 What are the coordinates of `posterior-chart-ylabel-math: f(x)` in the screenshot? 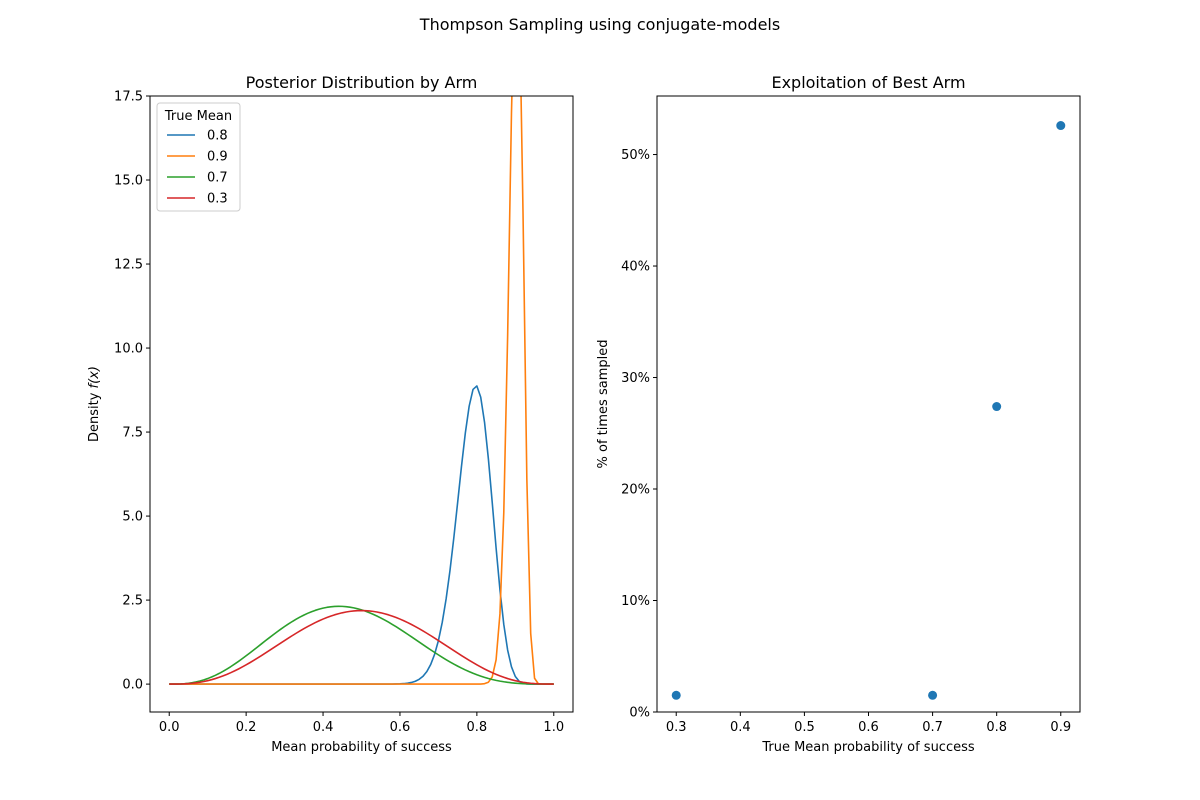 It's located at (94, 377).